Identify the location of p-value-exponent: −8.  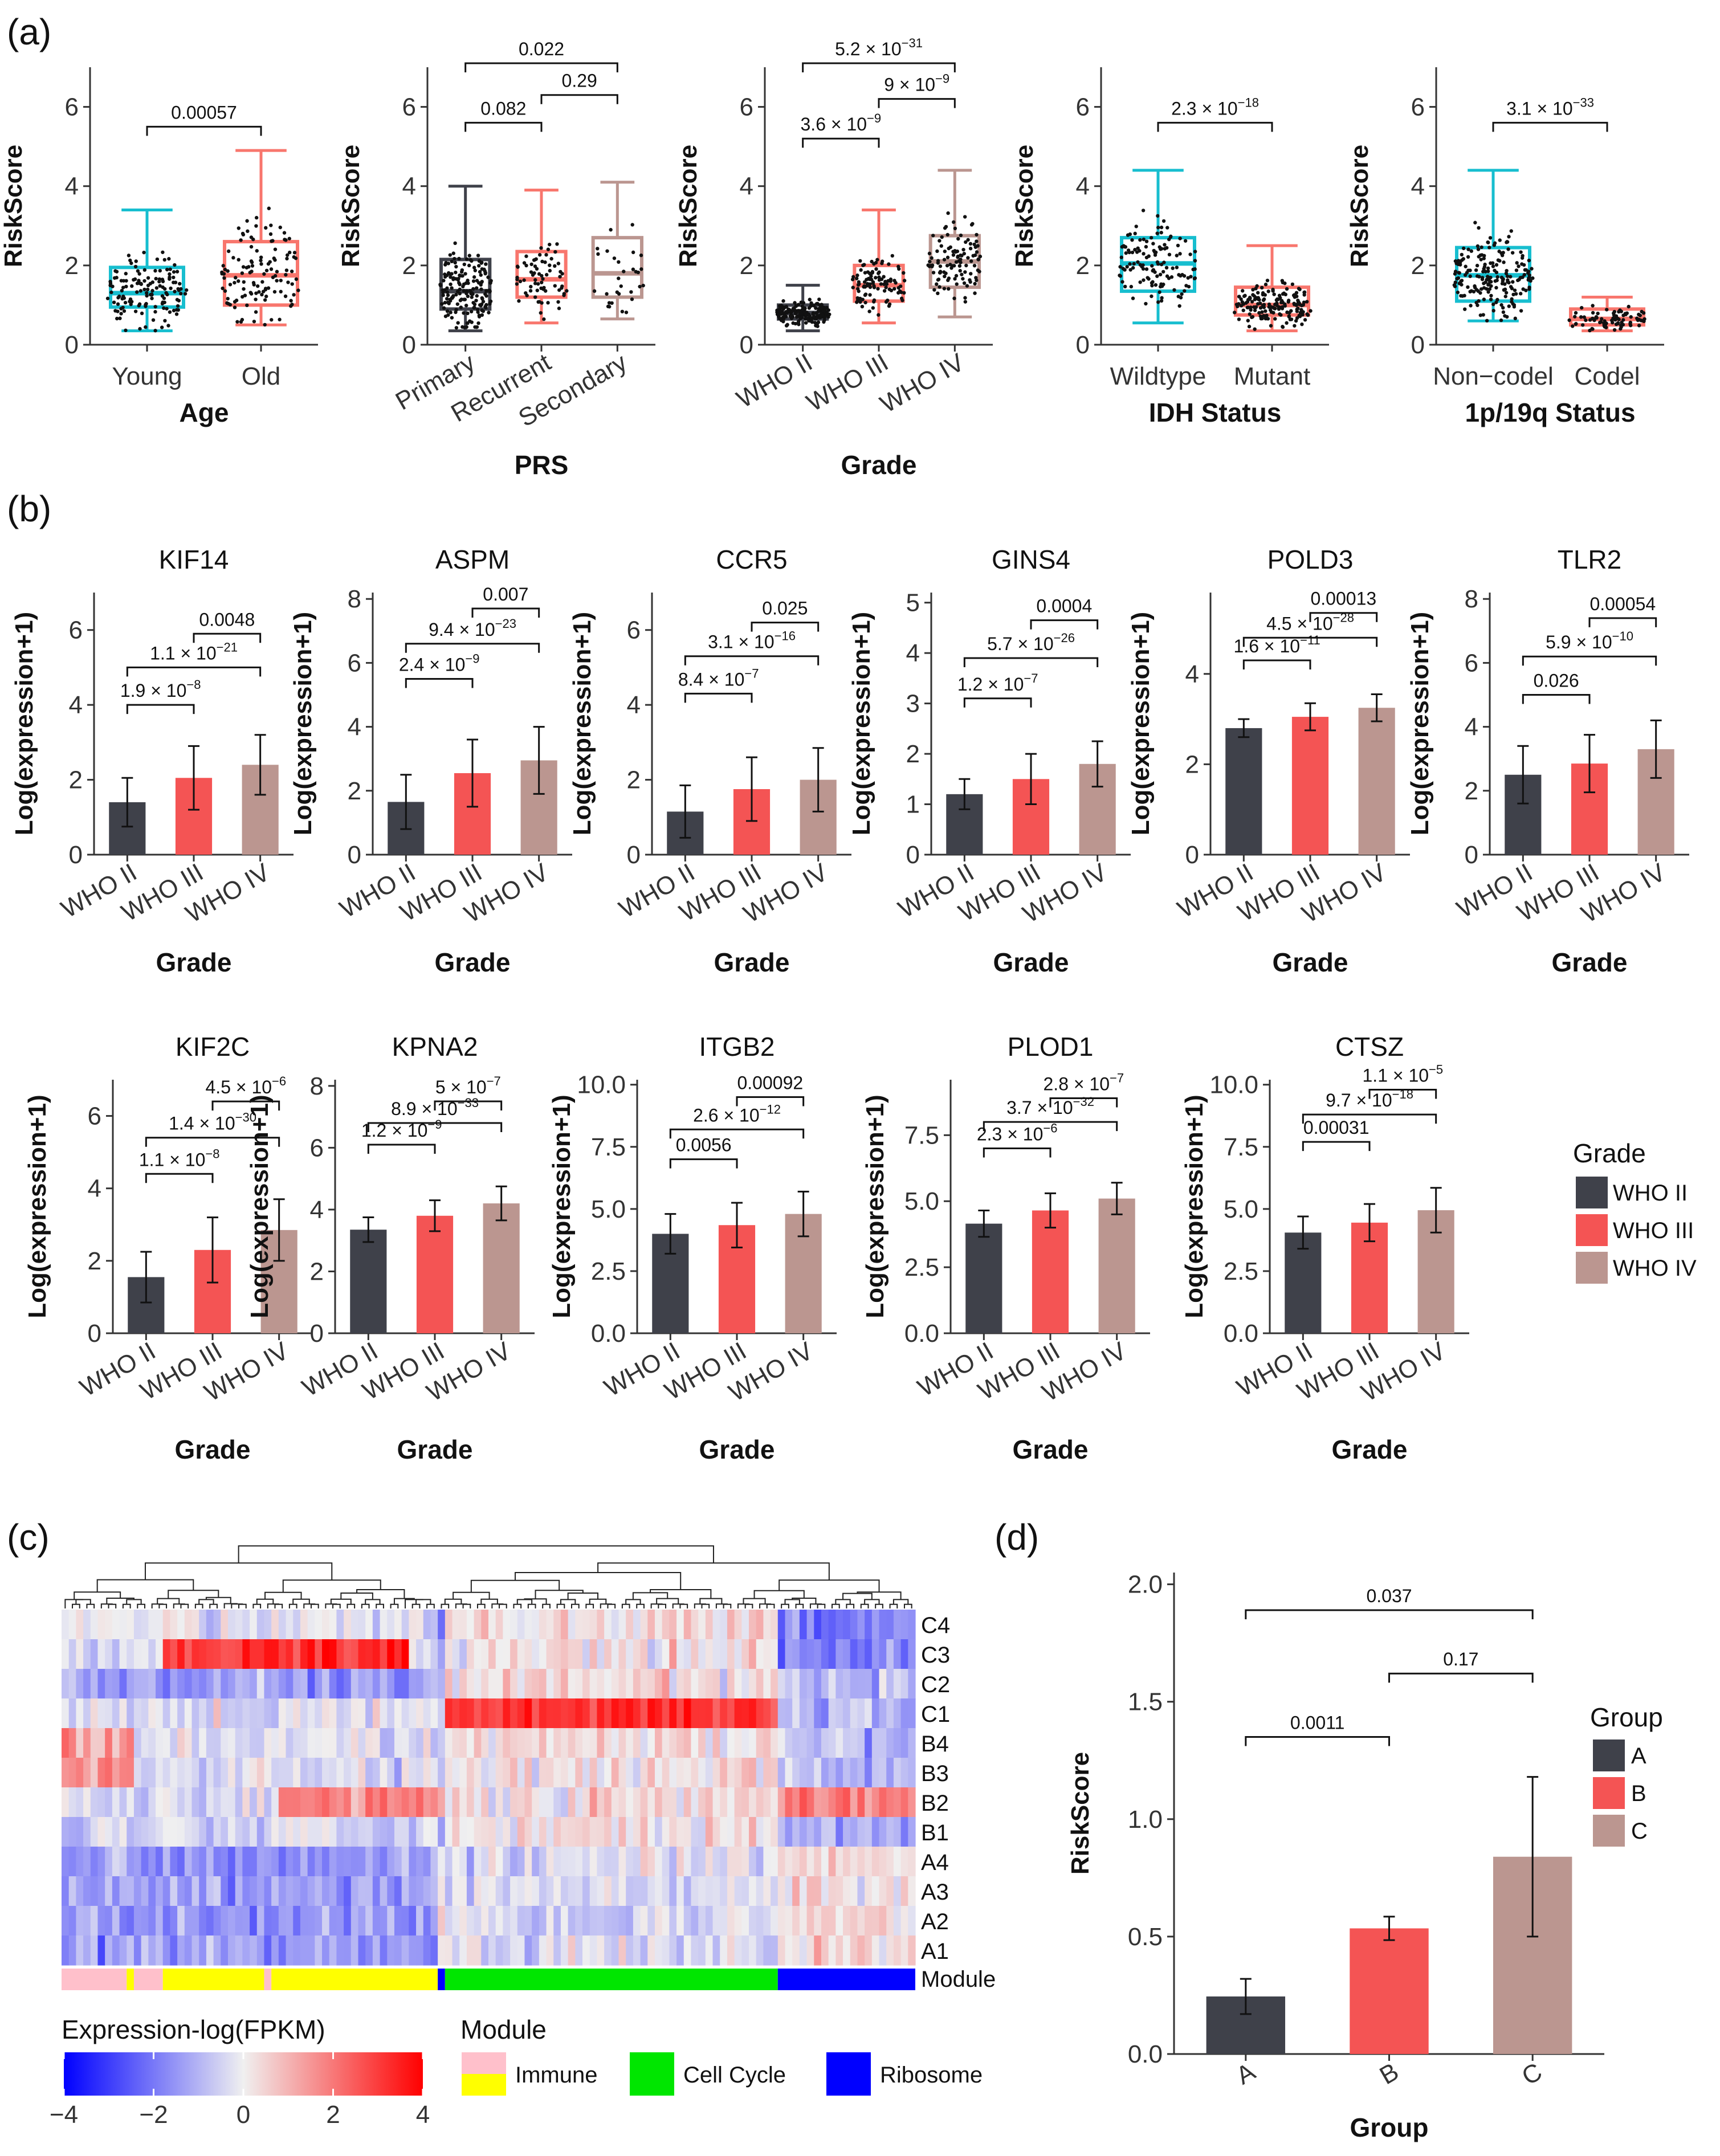
(193, 684).